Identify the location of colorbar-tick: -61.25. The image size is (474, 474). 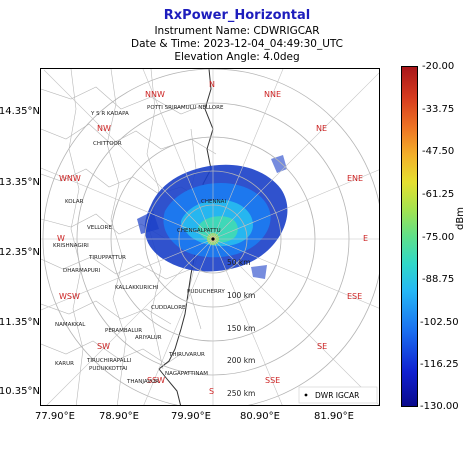
(438, 194).